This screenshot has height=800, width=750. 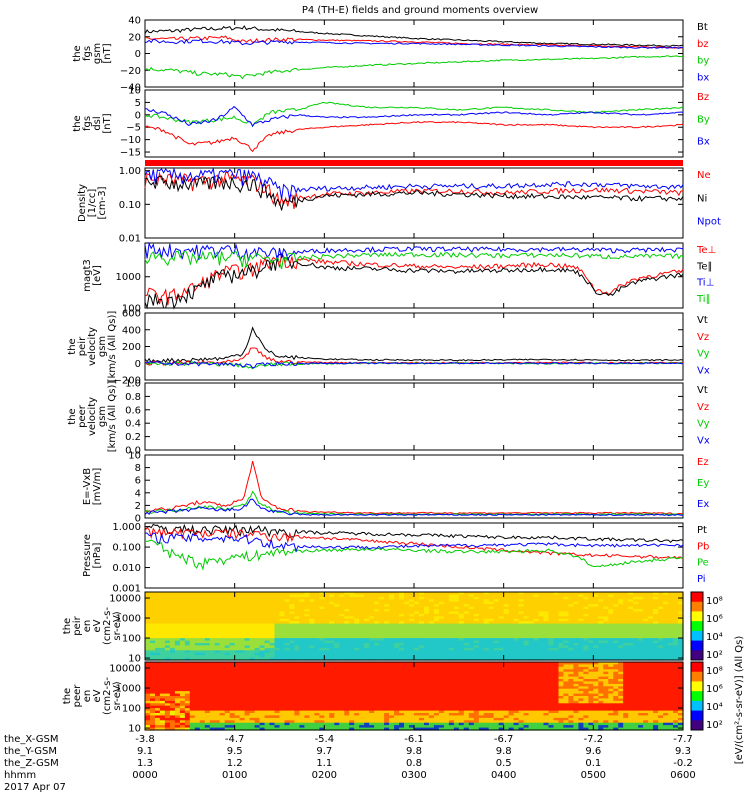 What do you see at coordinates (133, 397) in the screenshot?
I see `y-tick-label: 0.8` at bounding box center [133, 397].